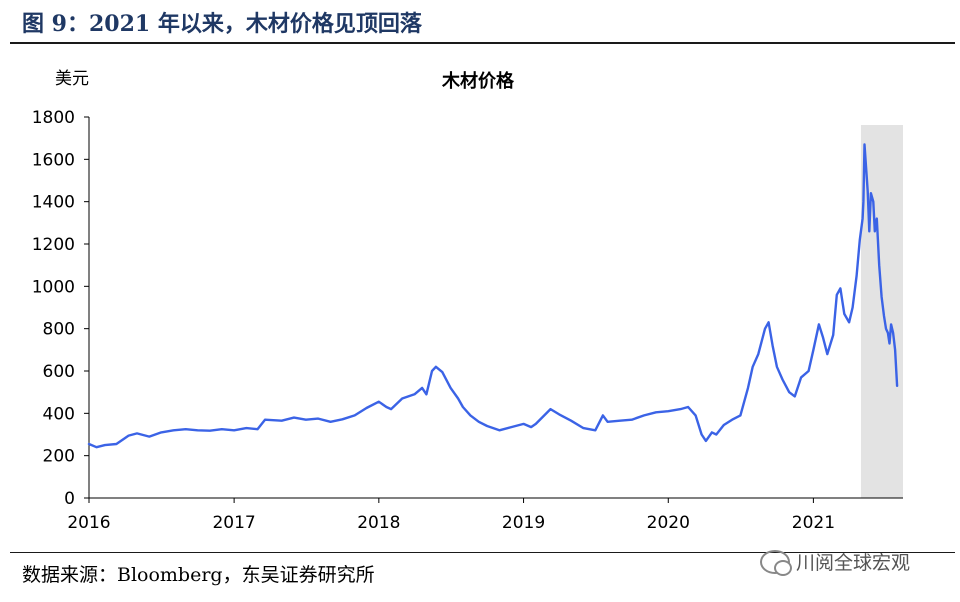 This screenshot has height=602, width=960. Describe the element at coordinates (53, 203) in the screenshot. I see `y-tick-label: 1400` at that location.